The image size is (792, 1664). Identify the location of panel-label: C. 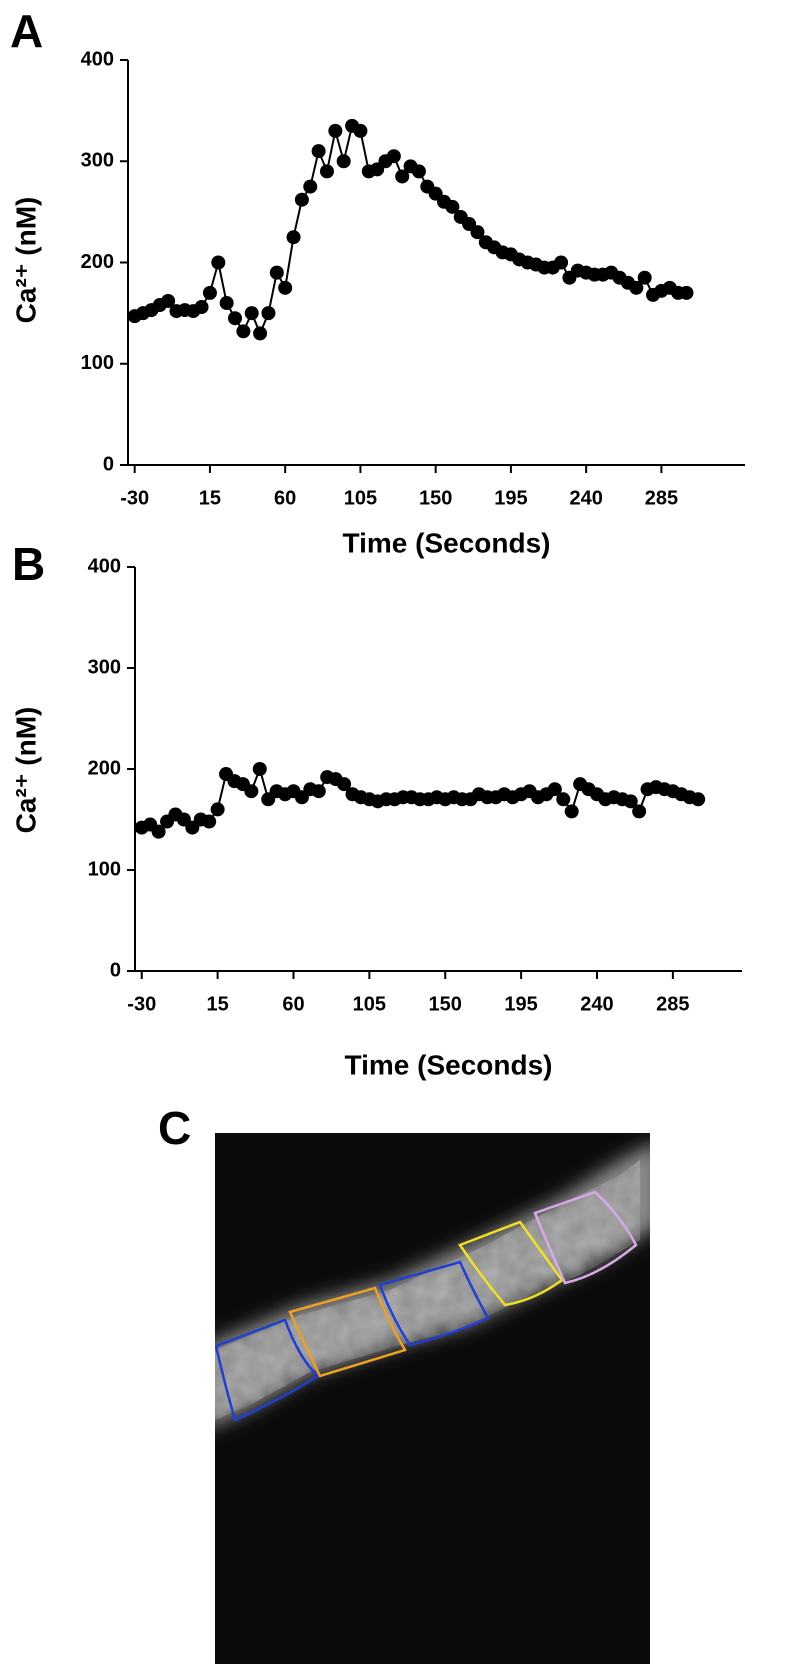
(174, 1128).